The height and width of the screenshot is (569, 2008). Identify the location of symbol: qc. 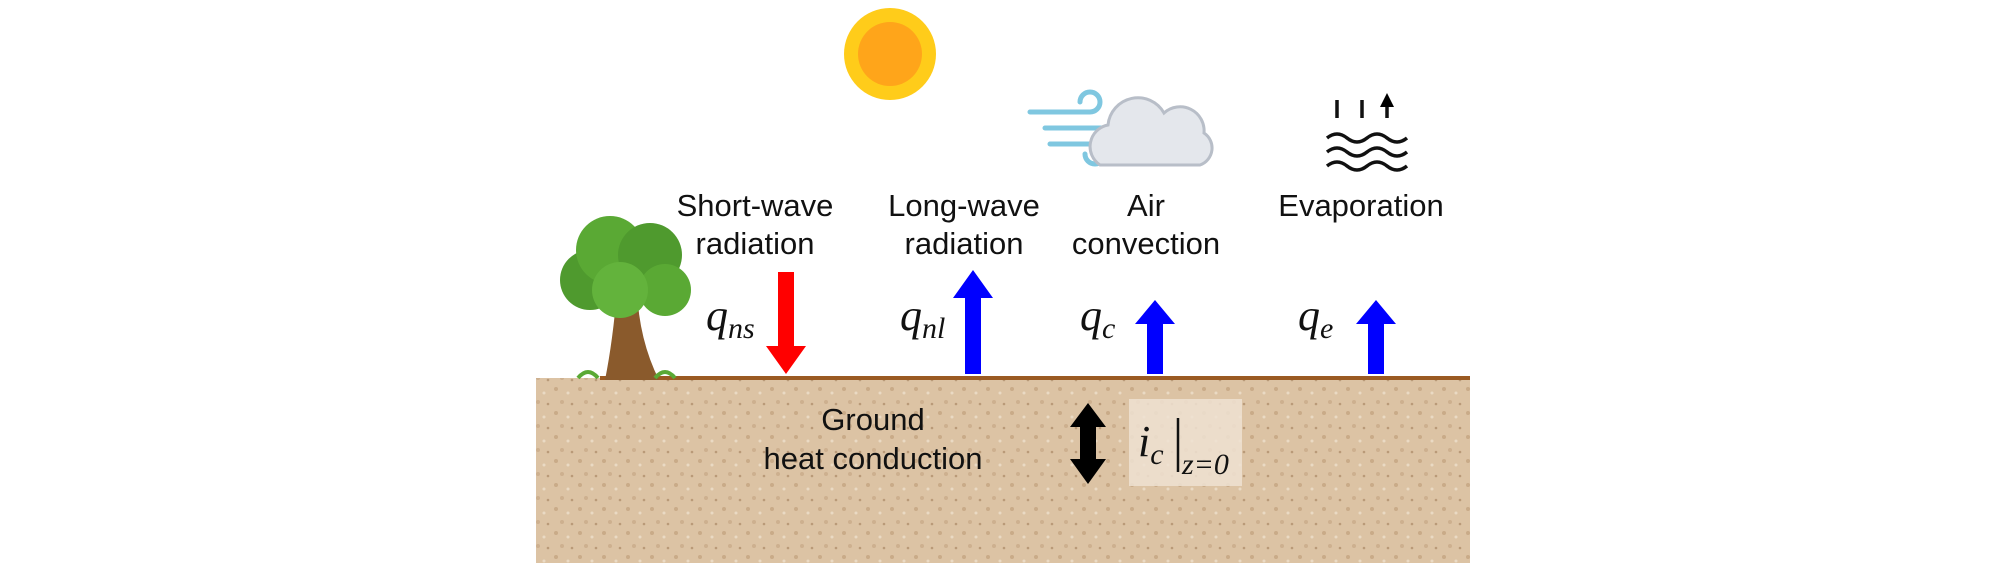
(1097, 318).